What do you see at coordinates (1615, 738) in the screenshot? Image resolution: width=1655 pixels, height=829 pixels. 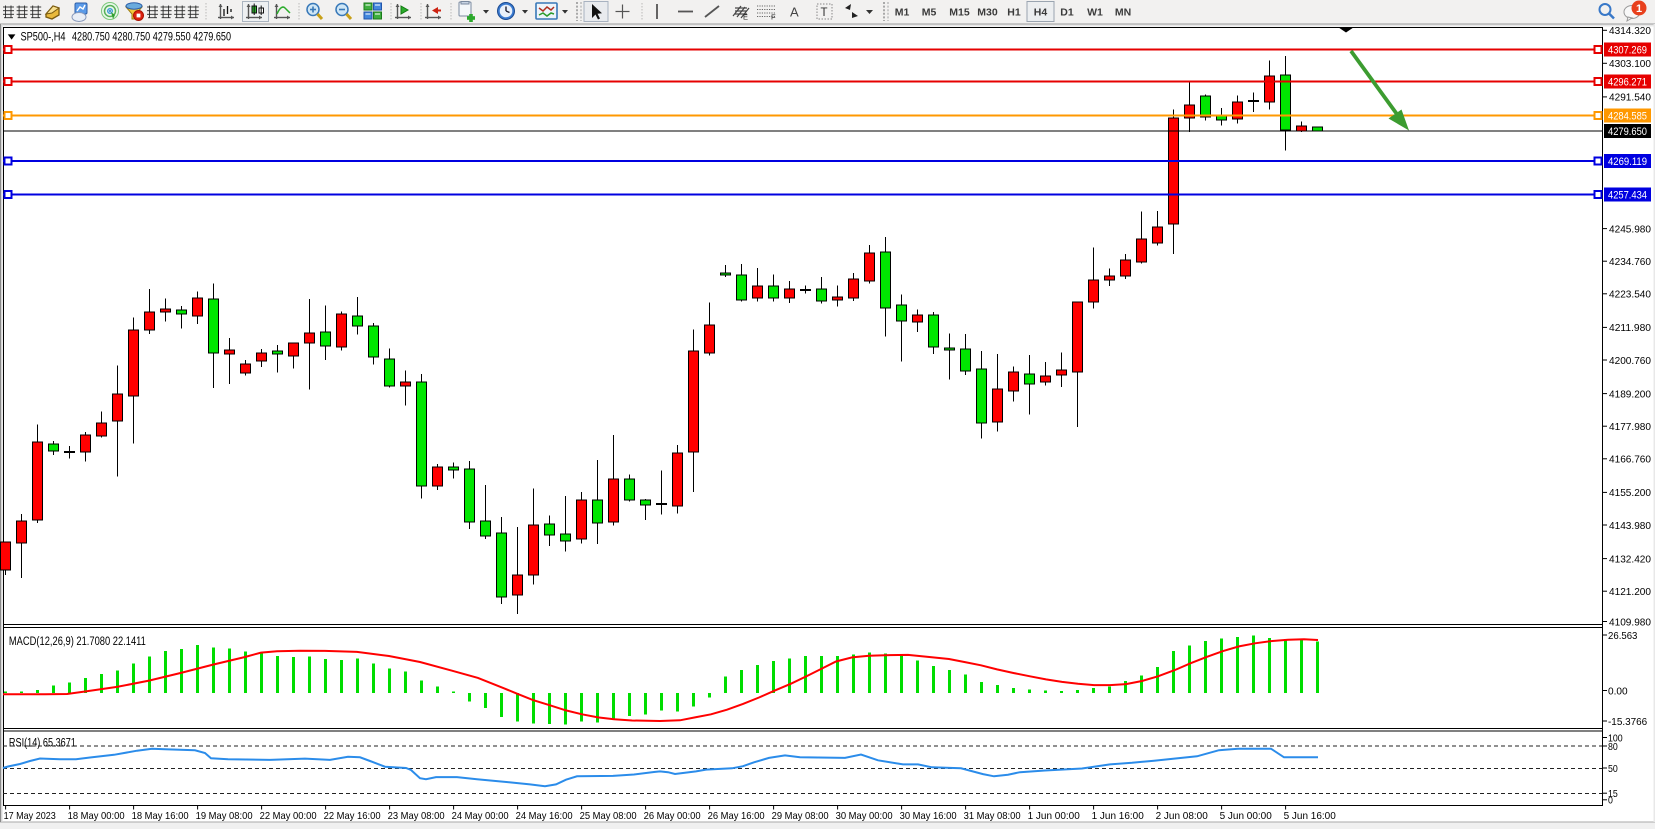 I see `svg-text: 100` at bounding box center [1615, 738].